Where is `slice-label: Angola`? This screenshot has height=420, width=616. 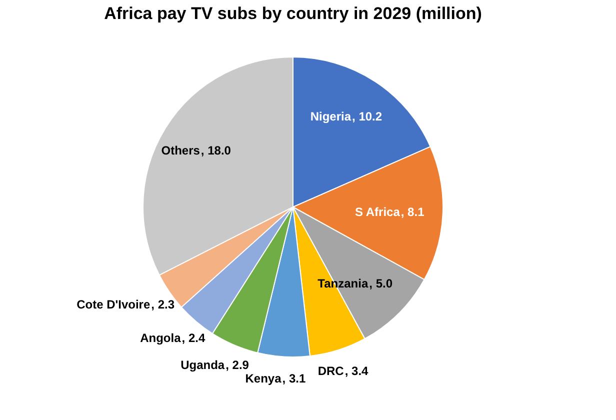 slice-label: Angola is located at coordinates (161, 338).